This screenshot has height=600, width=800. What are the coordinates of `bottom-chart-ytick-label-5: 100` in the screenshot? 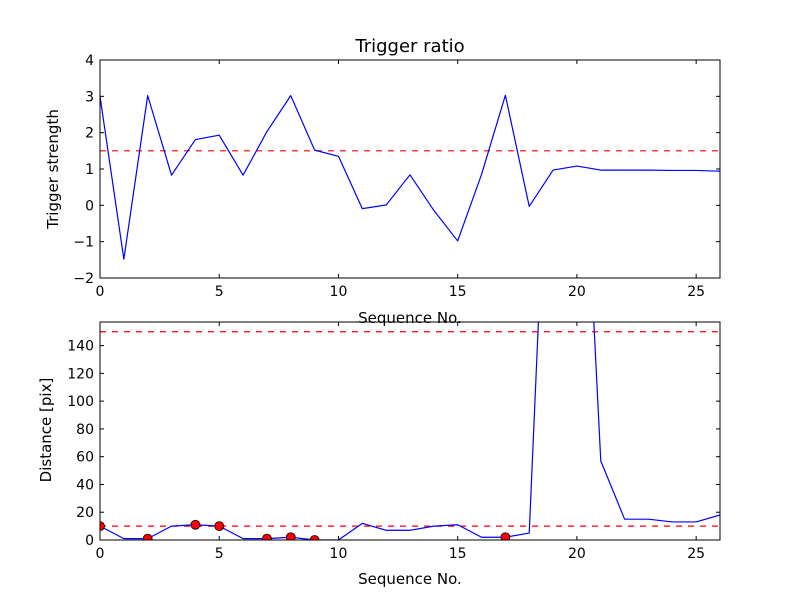 It's located at (80, 402).